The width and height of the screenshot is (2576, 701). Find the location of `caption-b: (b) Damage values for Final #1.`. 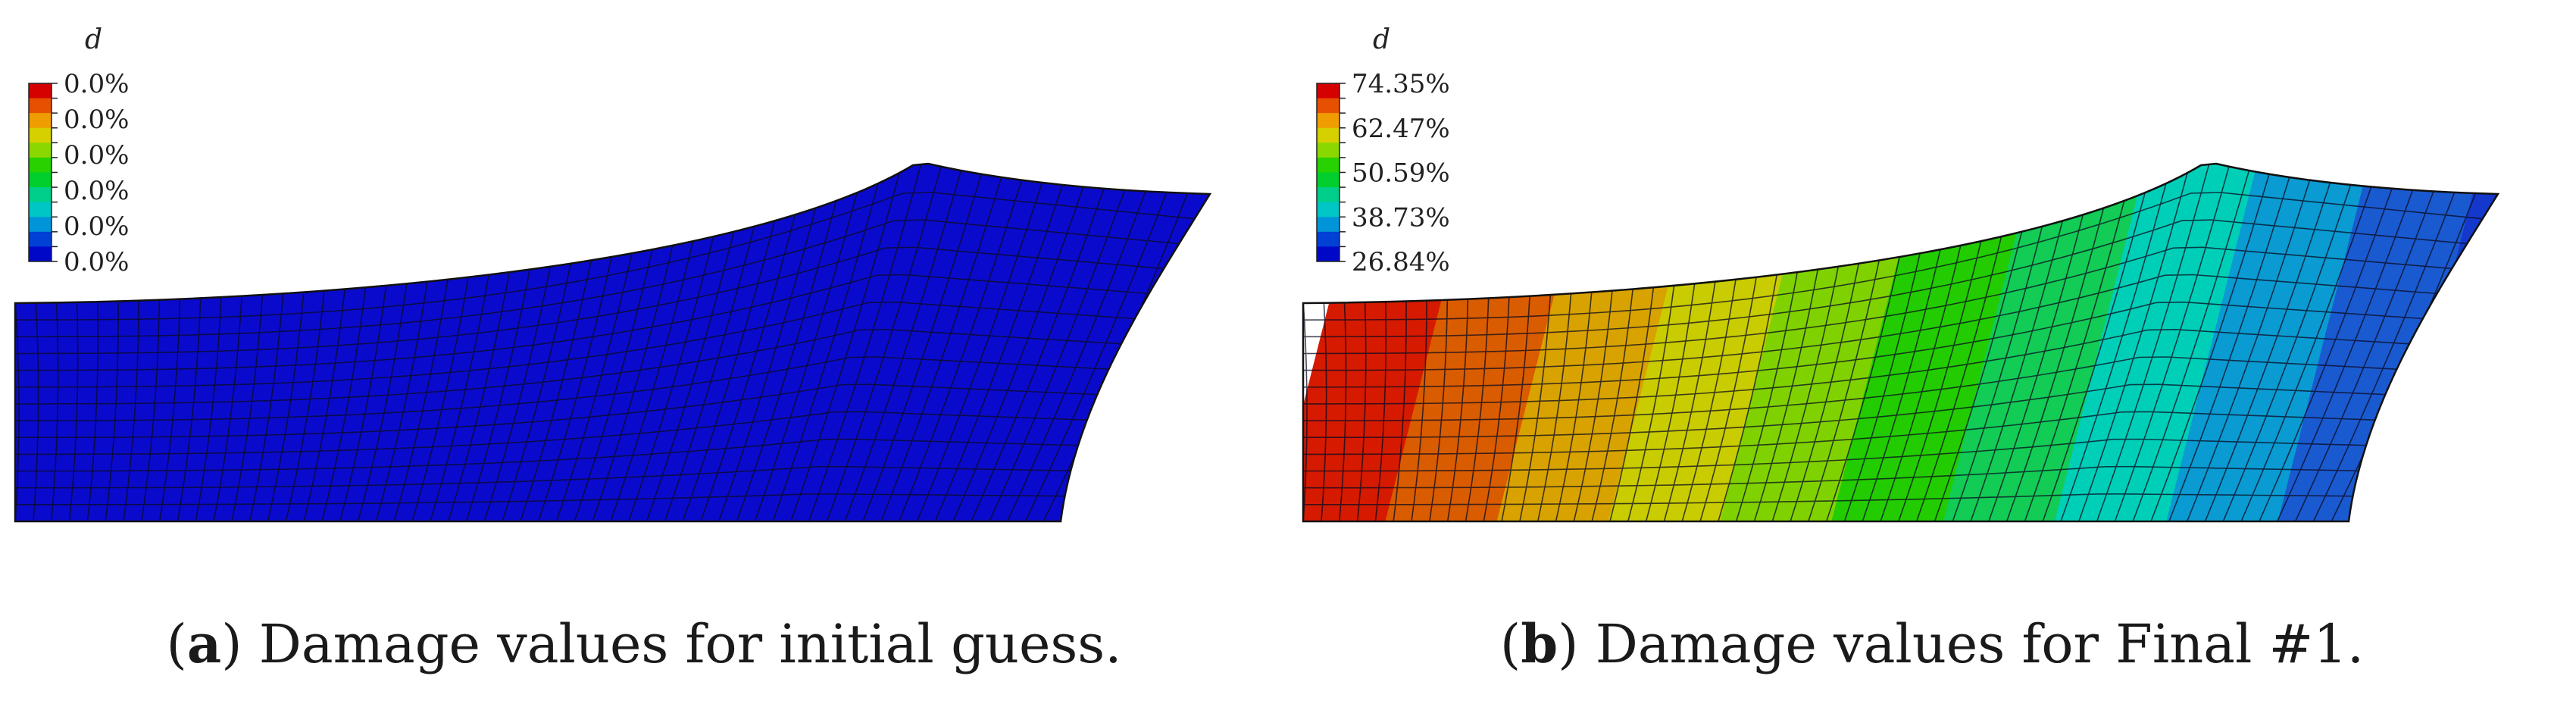

caption-b: (b) Damage values for Final #1. is located at coordinates (1932, 643).